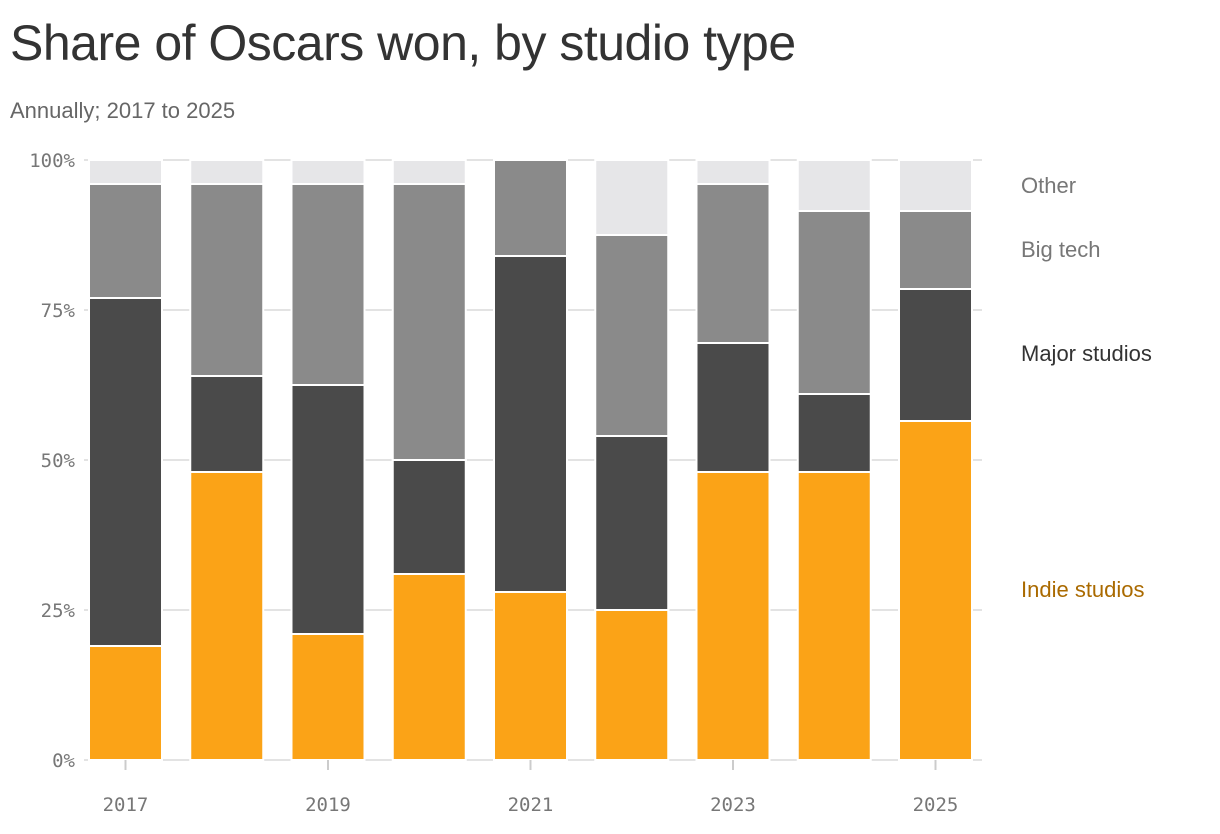 The height and width of the screenshot is (834, 1220). What do you see at coordinates (530, 676) in the screenshot?
I see `bar-segment-indie-2021` at bounding box center [530, 676].